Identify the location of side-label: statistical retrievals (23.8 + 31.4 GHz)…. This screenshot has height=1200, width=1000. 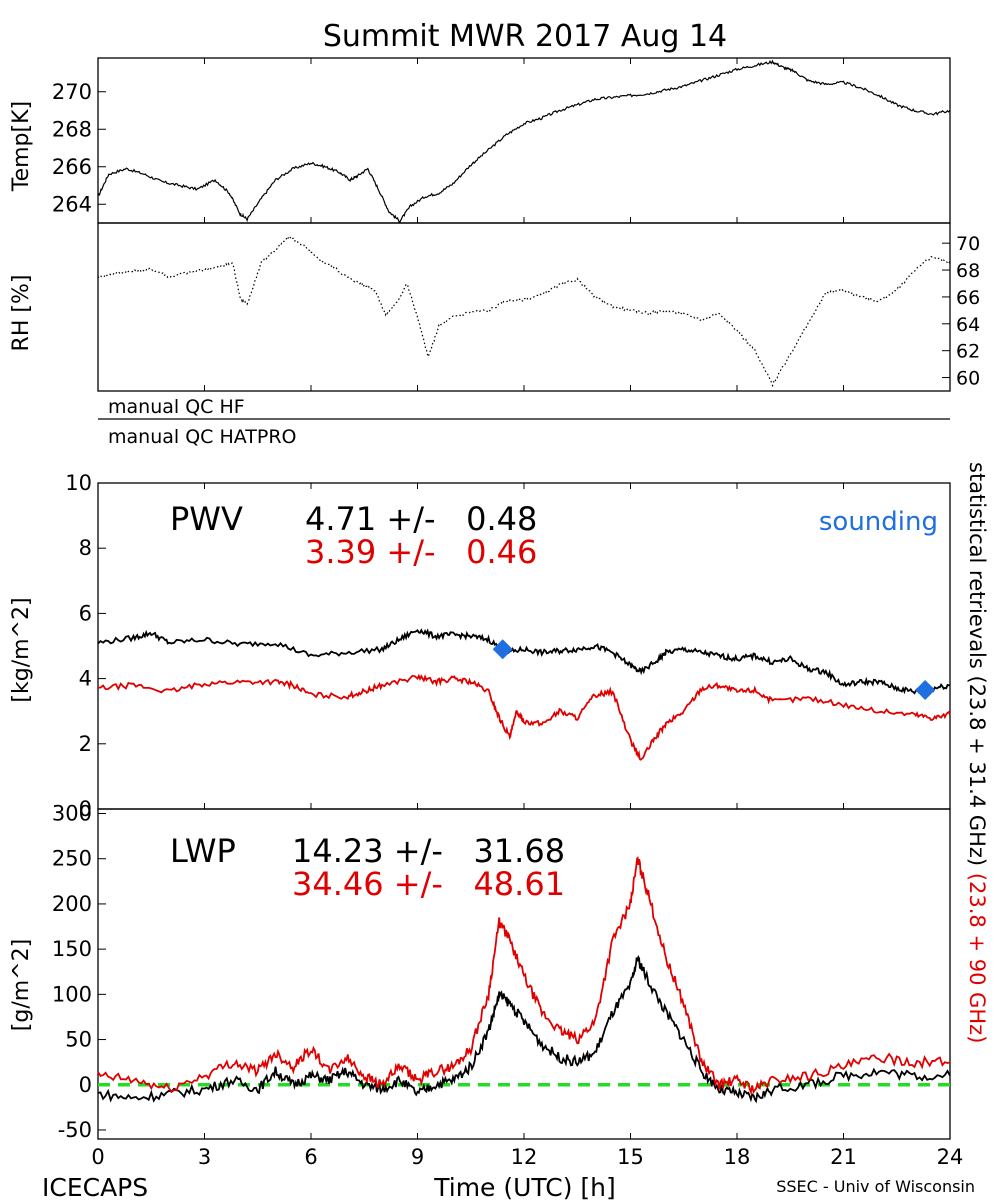
(977, 752).